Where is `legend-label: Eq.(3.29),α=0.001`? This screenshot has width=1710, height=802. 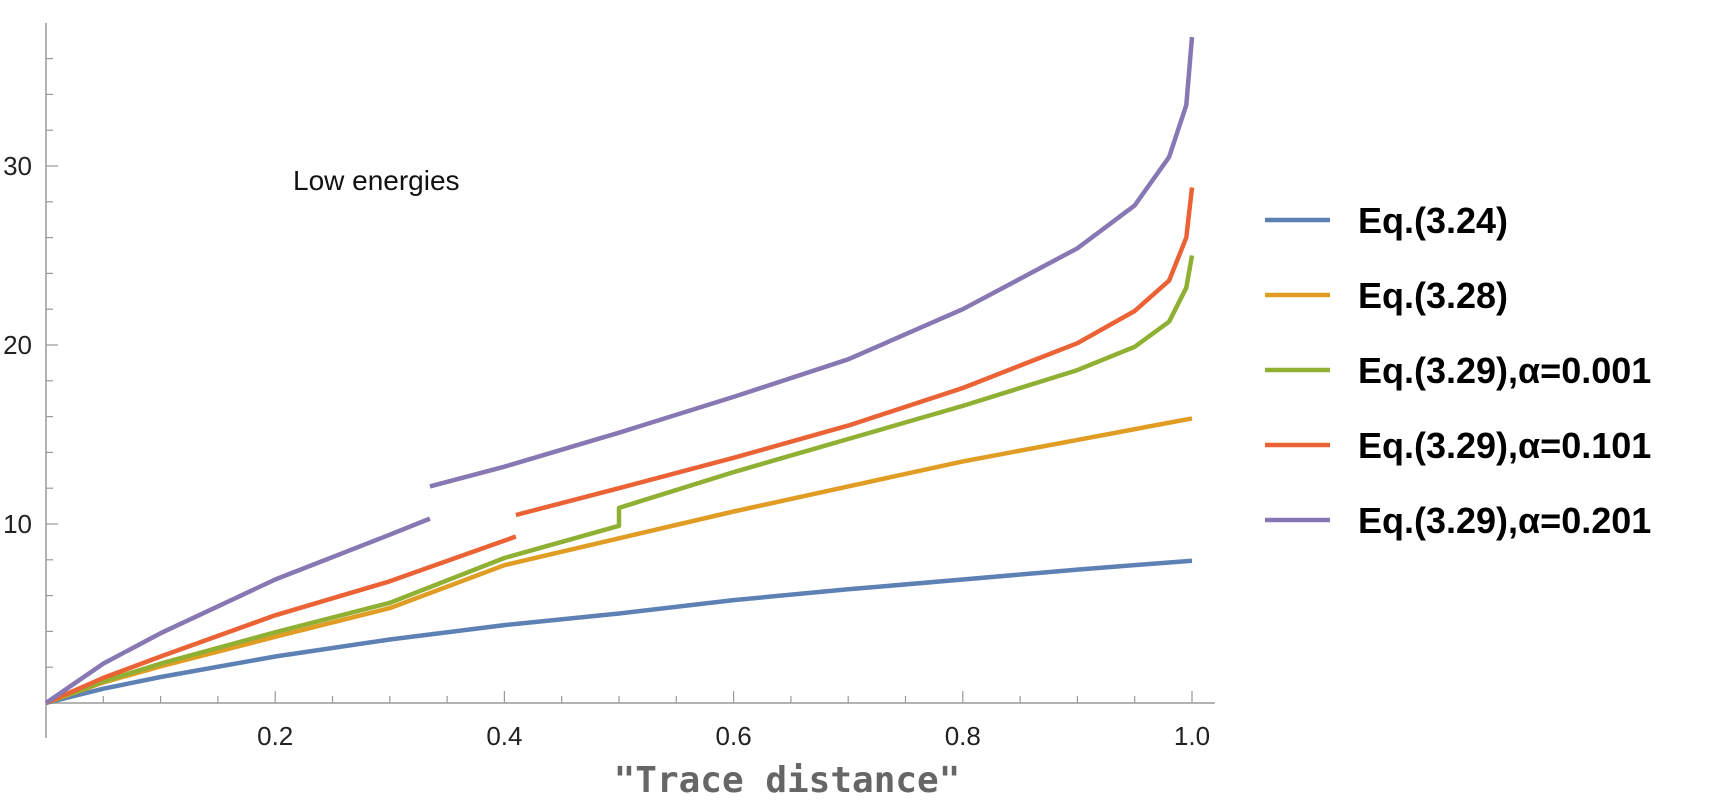 legend-label: Eq.(3.29),α=0.001 is located at coordinates (1504, 370).